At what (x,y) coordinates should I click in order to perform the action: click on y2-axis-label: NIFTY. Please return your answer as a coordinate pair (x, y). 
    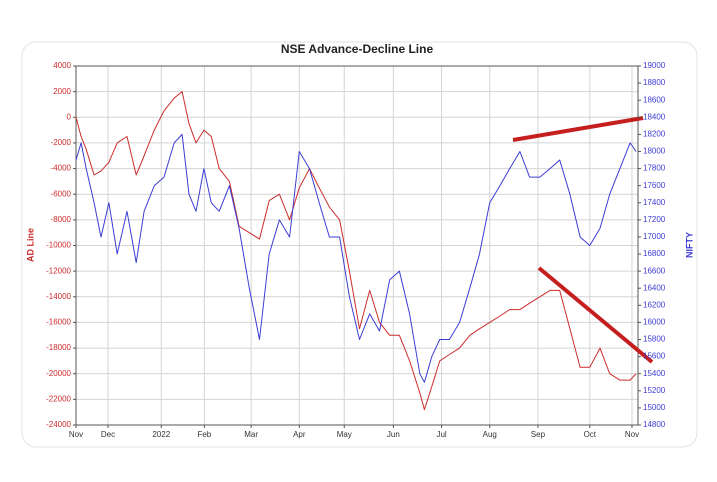
    Looking at the image, I should click on (689, 245).